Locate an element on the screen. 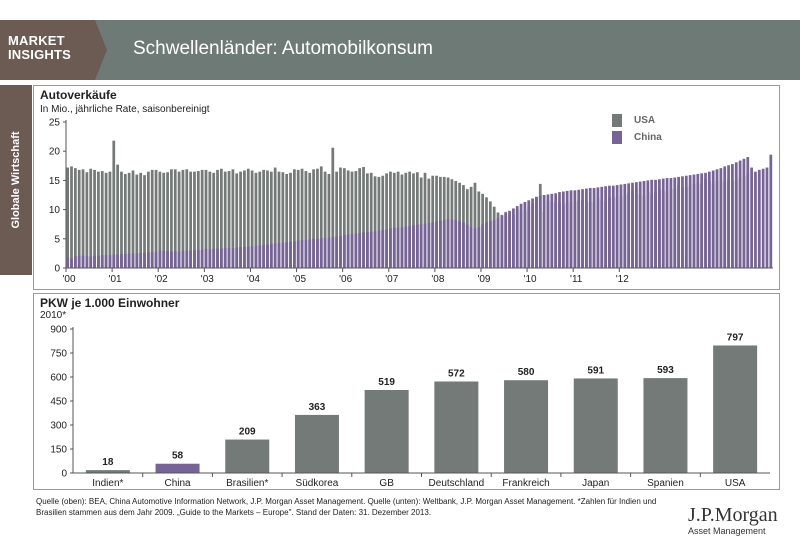 This screenshot has height=550, width=800. section-label: Globale Wirtschaft is located at coordinates (16, 180).